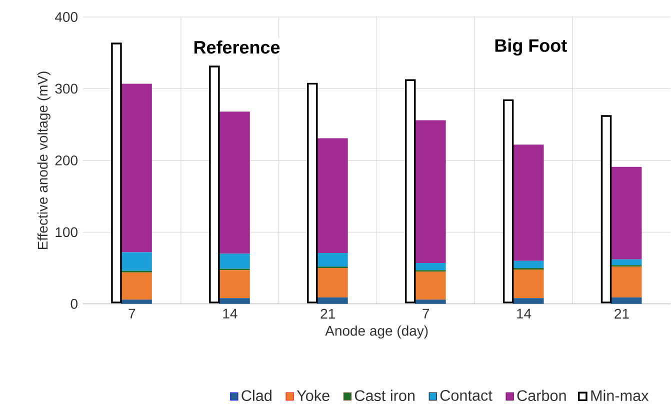 This screenshot has height=417, width=671. What do you see at coordinates (66, 161) in the screenshot?
I see `y-tick-label: 200` at bounding box center [66, 161].